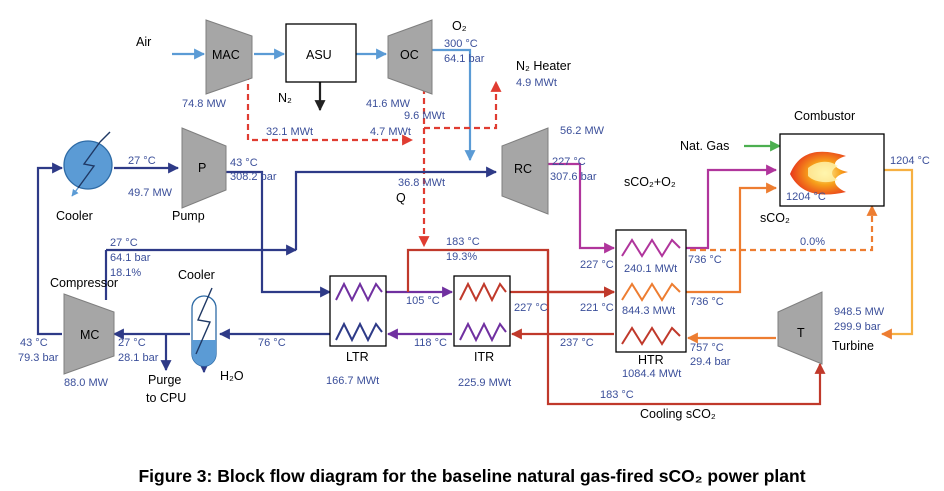 The width and height of the screenshot is (944, 491). I want to click on itr-hot-out-temp: 118 °C, so click(430, 343).